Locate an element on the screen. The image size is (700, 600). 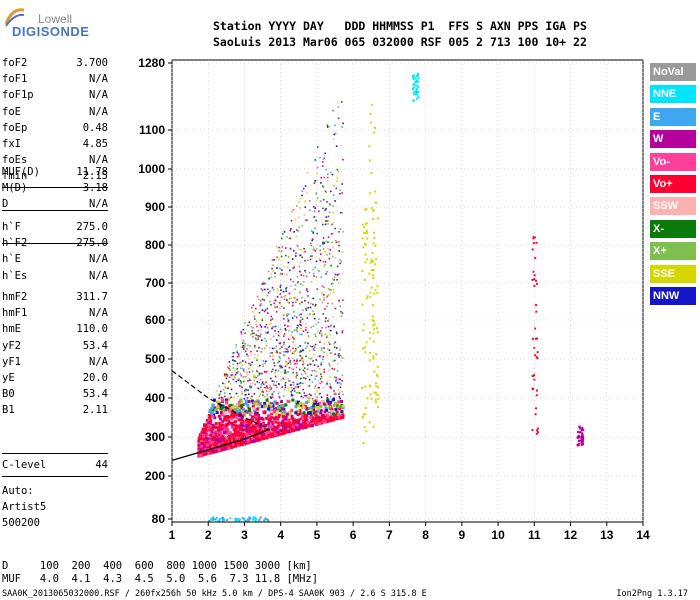
y-tick-label: 300 is located at coordinates (155, 437).